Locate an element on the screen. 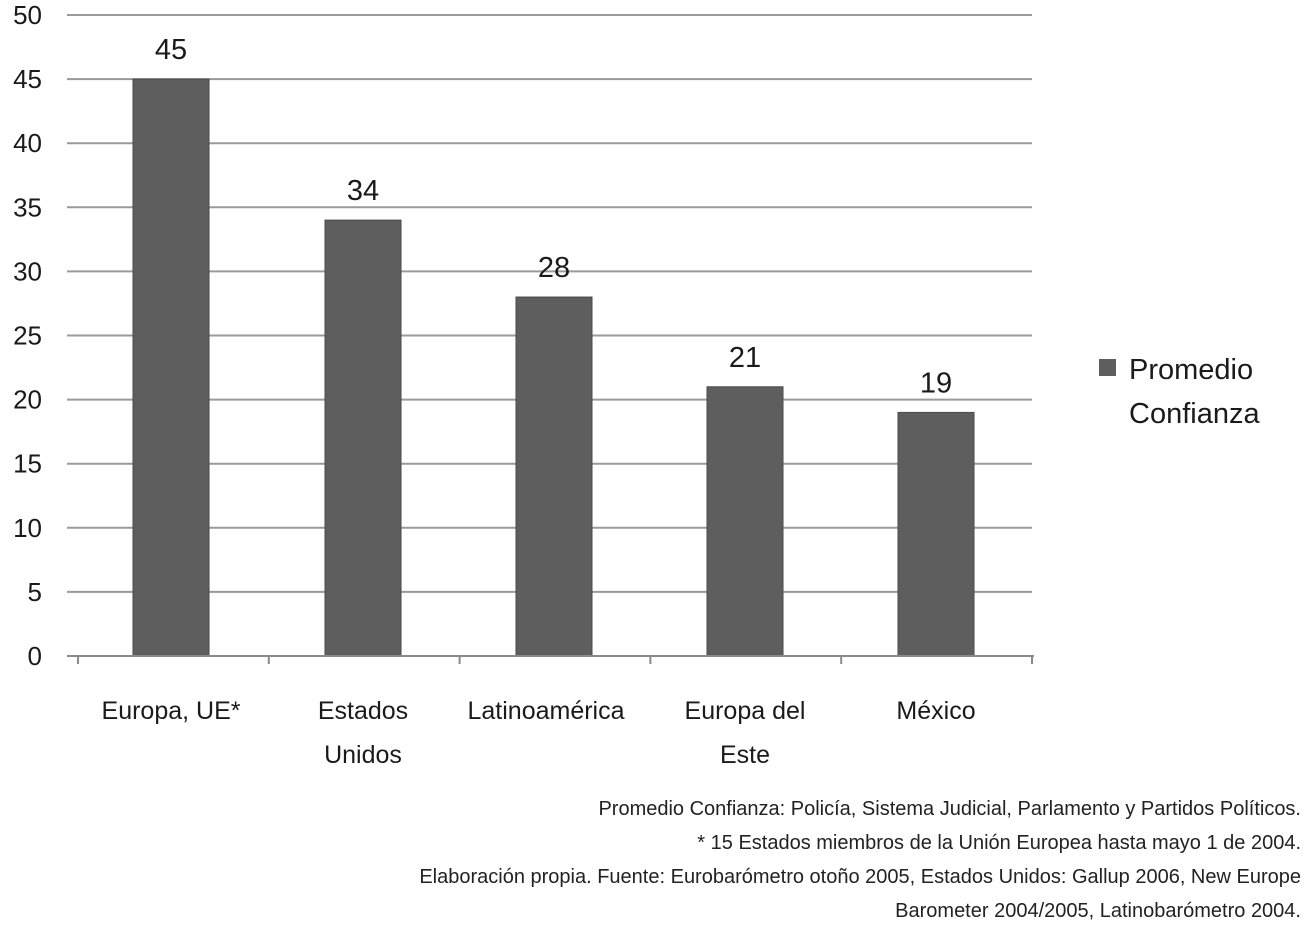  x-category-label-line: México is located at coordinates (935, 711).